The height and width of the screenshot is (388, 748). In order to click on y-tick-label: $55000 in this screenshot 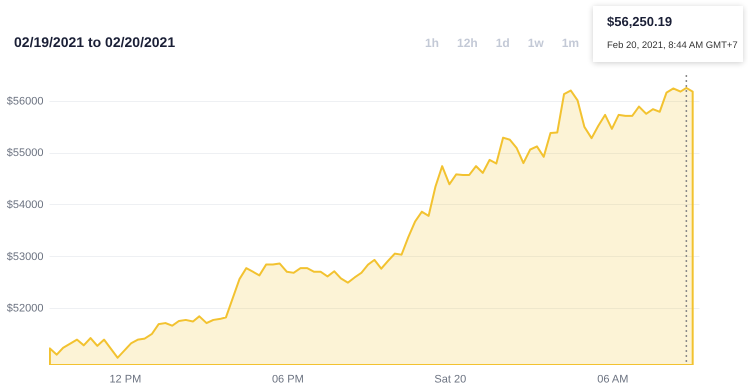, I will do `click(25, 153)`.